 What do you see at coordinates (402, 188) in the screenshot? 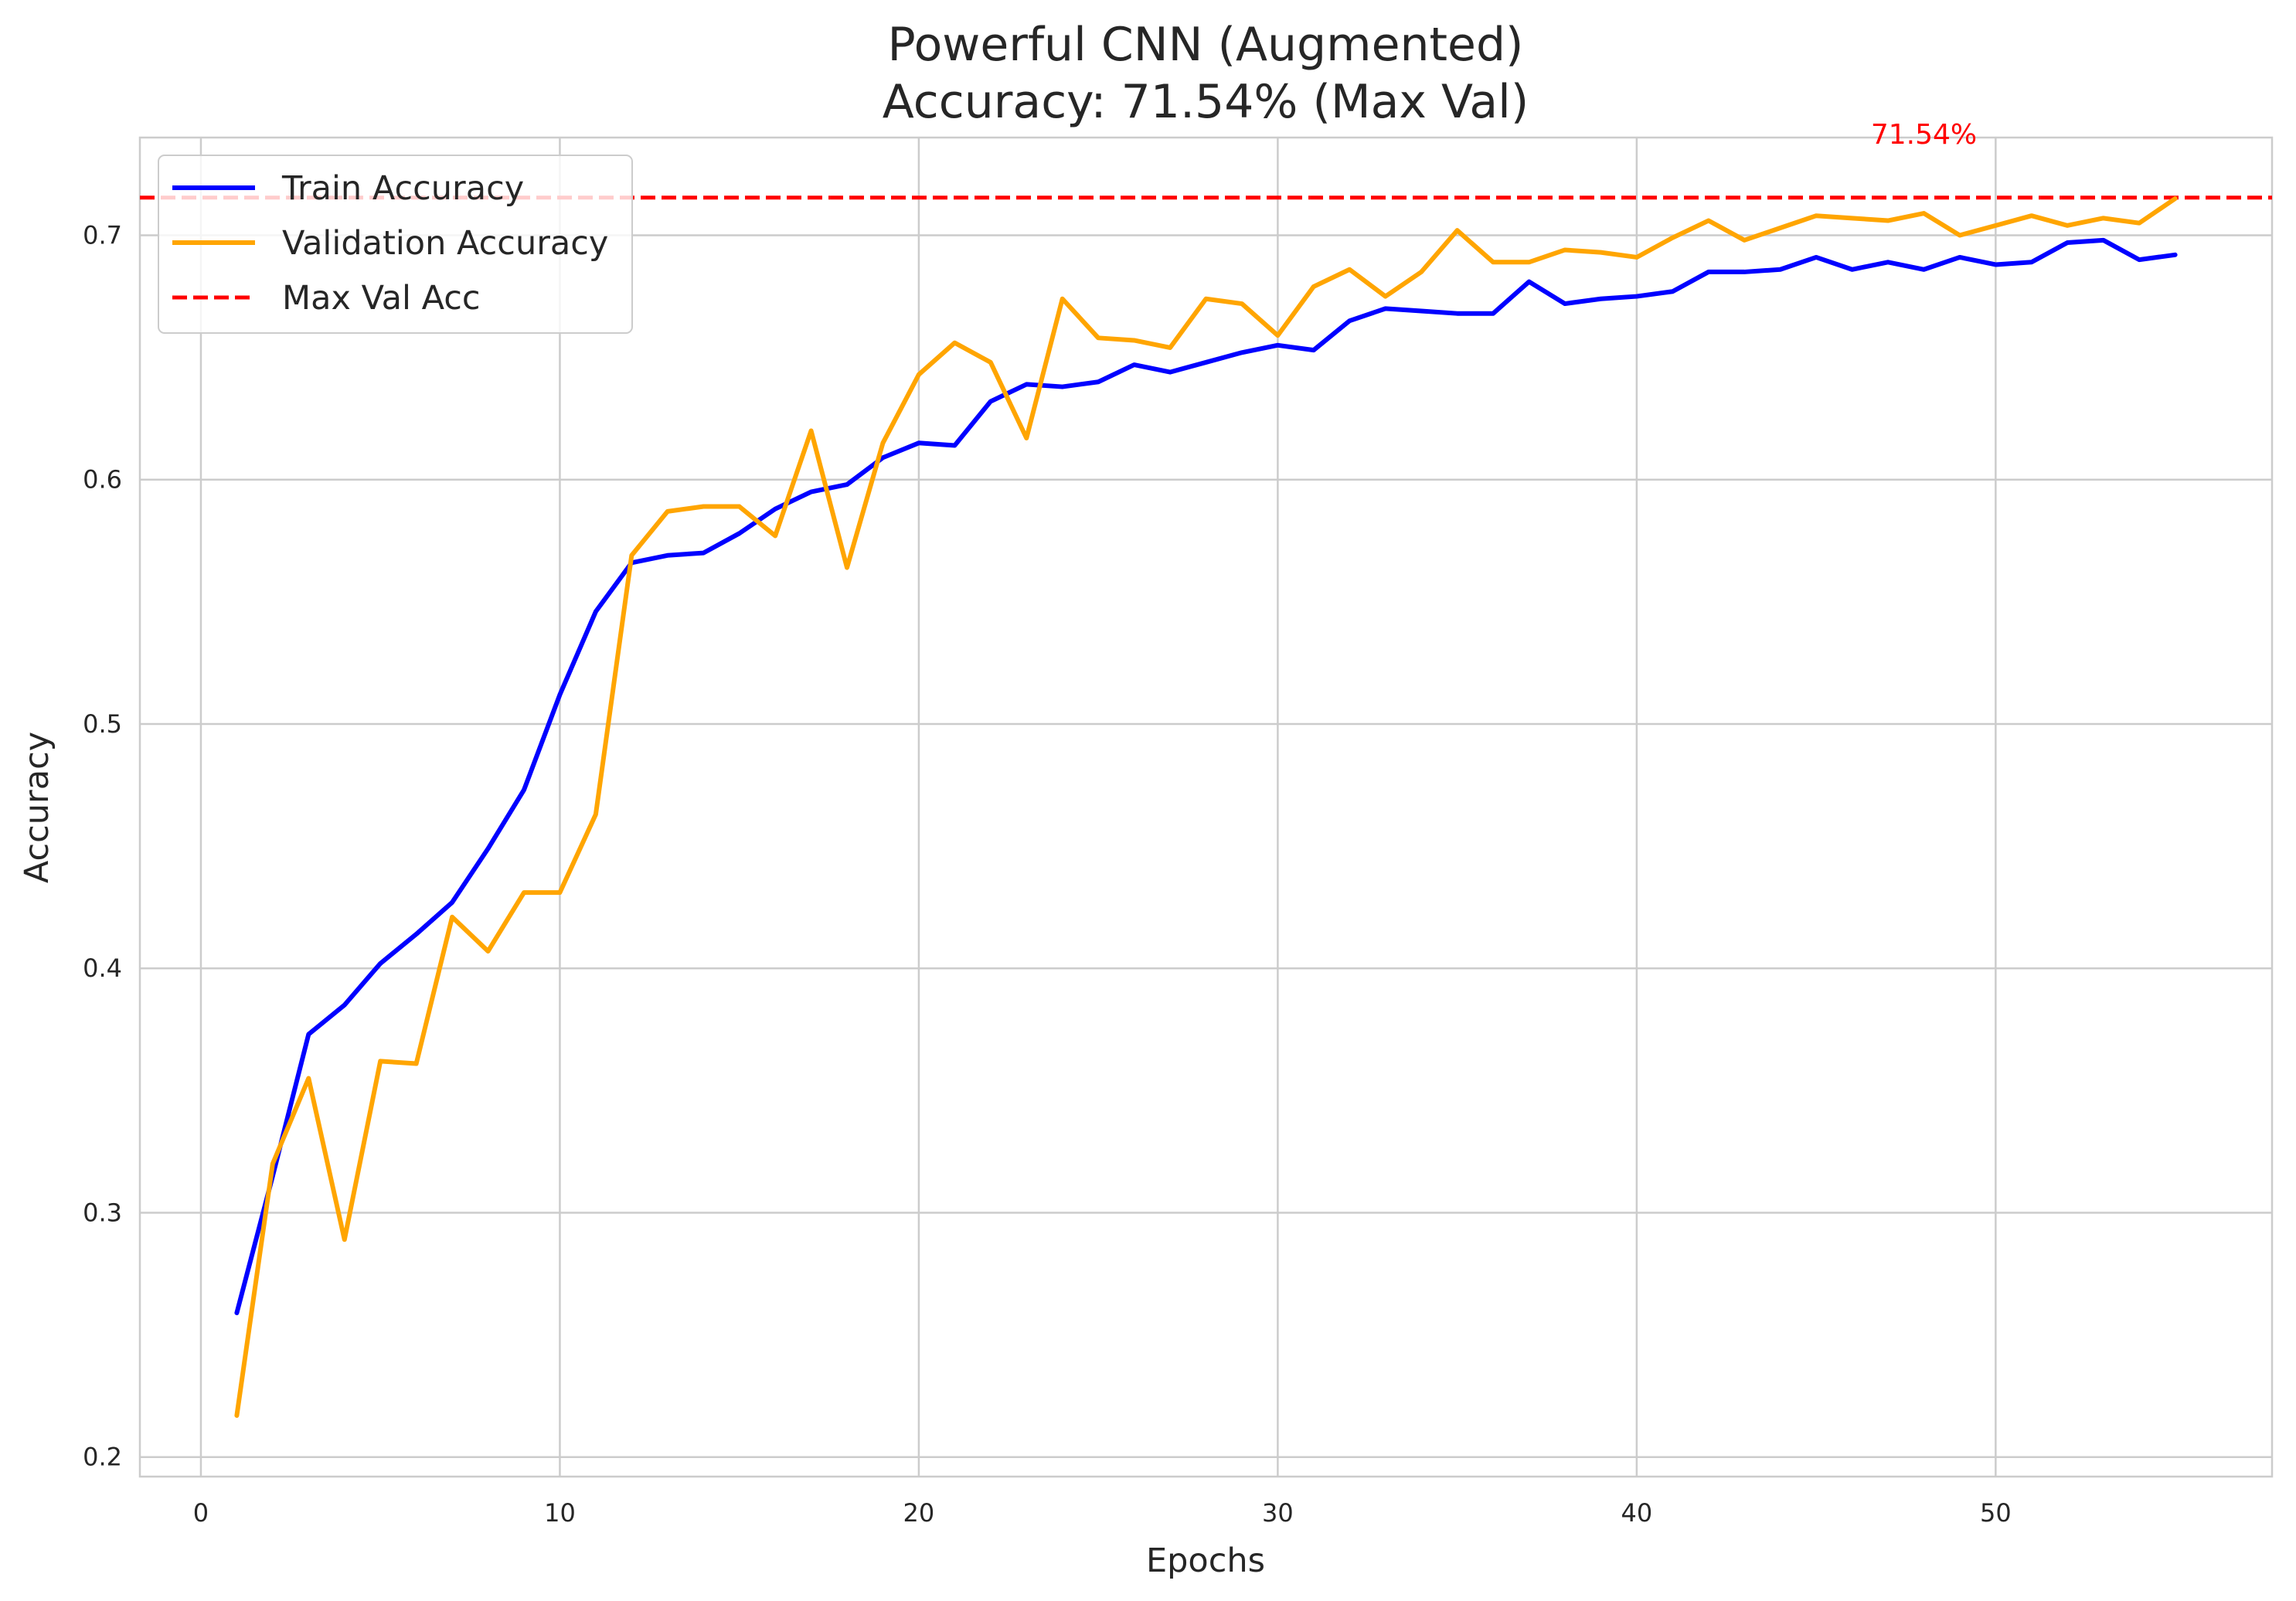
I see `legend-train-label: Train Accuracy` at bounding box center [402, 188].